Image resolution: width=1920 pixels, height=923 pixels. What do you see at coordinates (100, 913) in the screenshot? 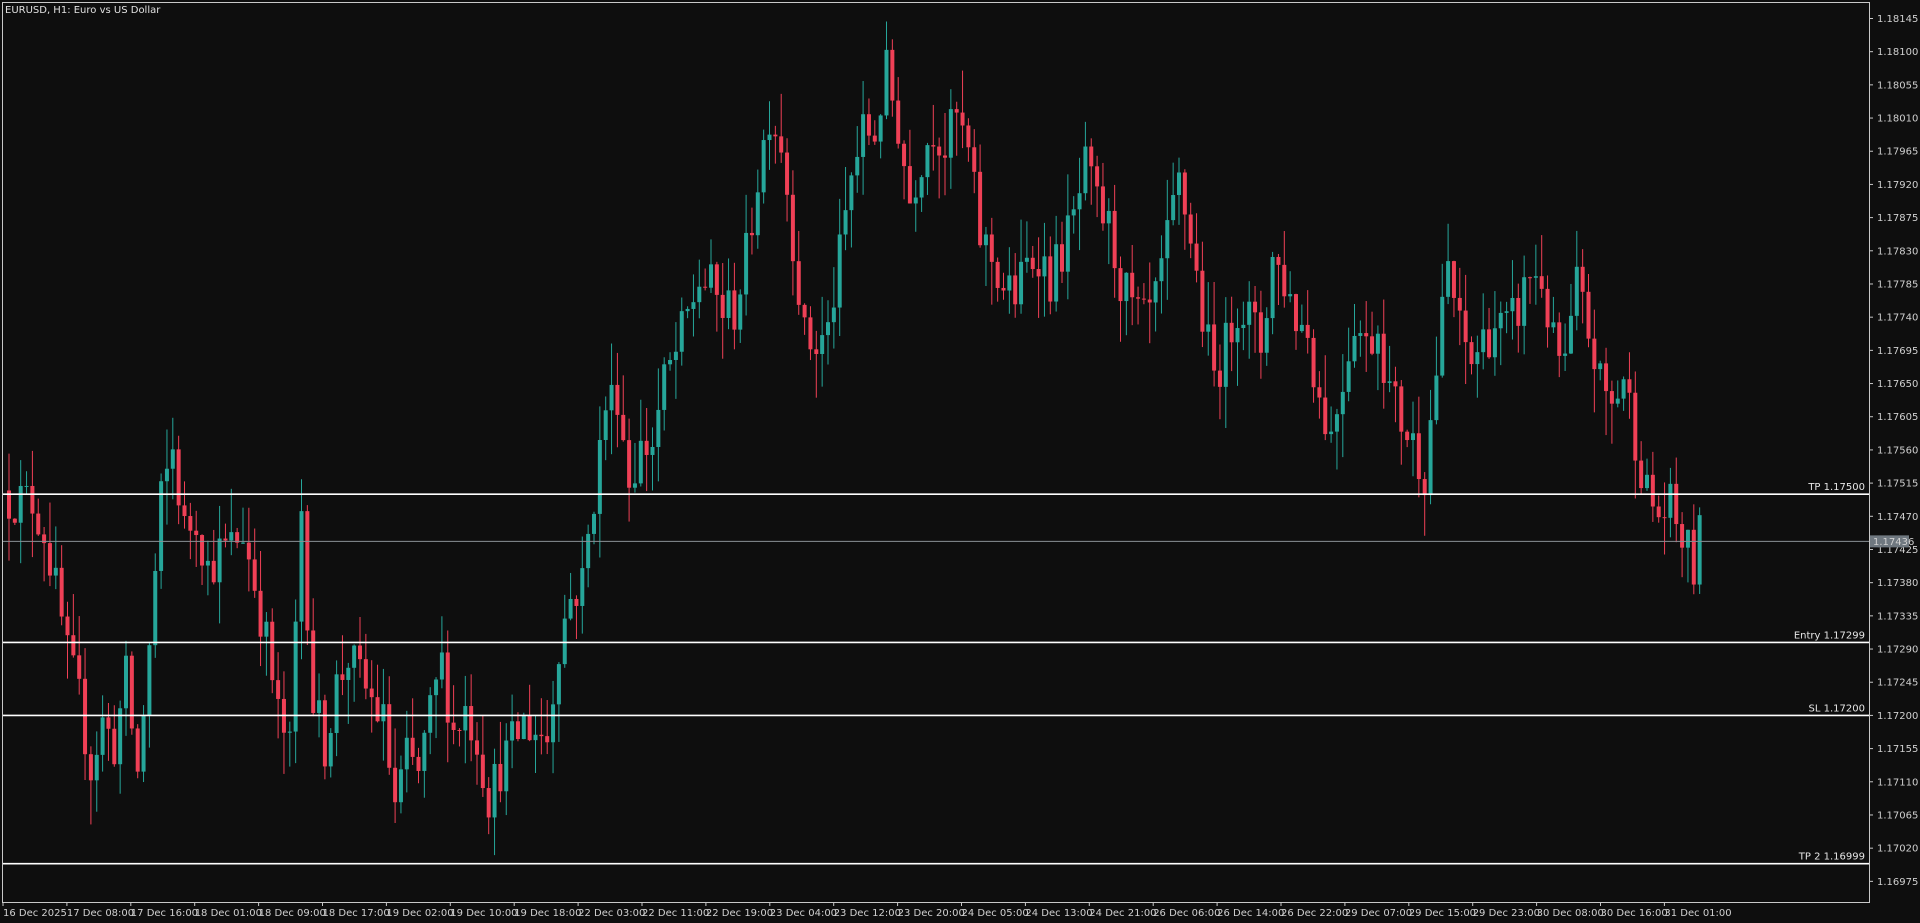
I see `x-tick-label: 17 Dec 08:00` at bounding box center [100, 913].